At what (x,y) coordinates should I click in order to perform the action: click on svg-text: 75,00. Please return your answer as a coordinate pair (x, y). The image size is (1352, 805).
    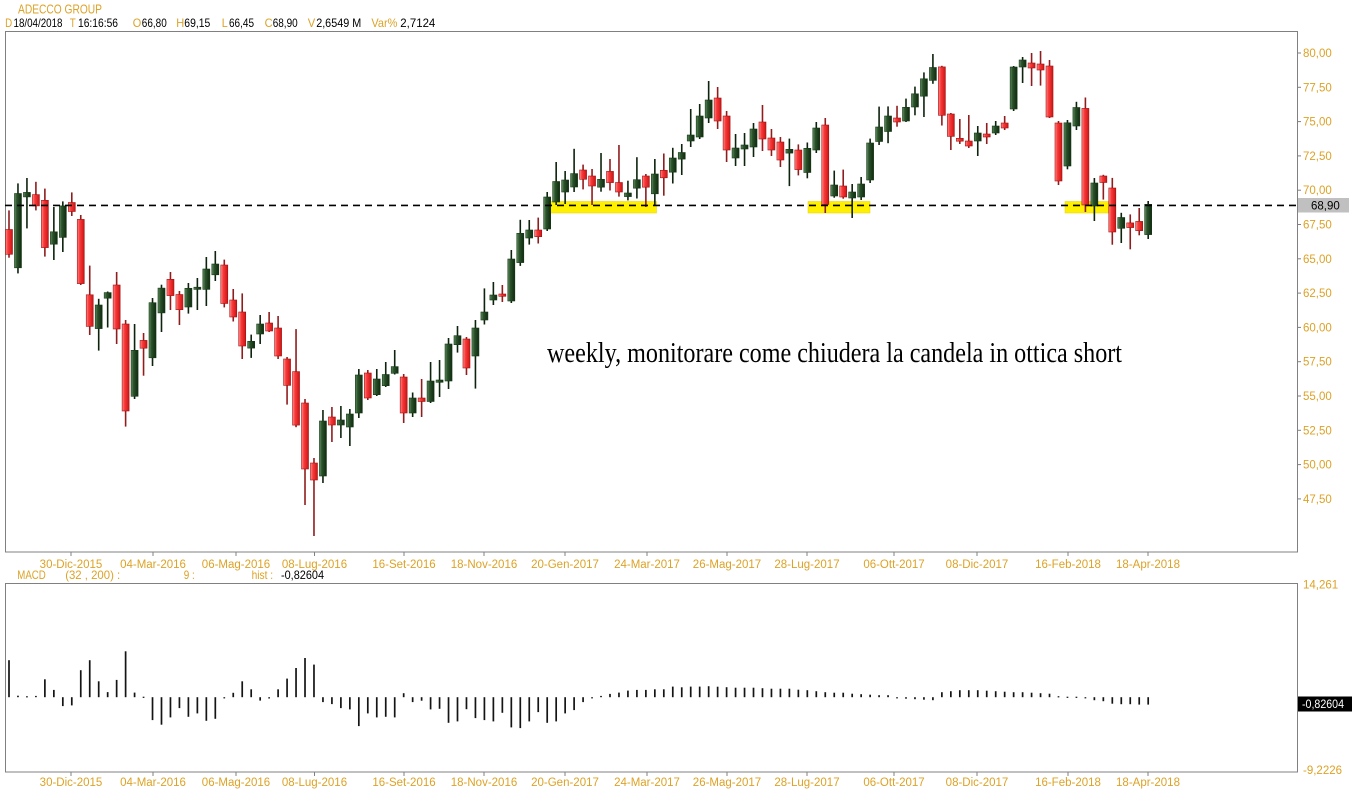
    Looking at the image, I should click on (1317, 123).